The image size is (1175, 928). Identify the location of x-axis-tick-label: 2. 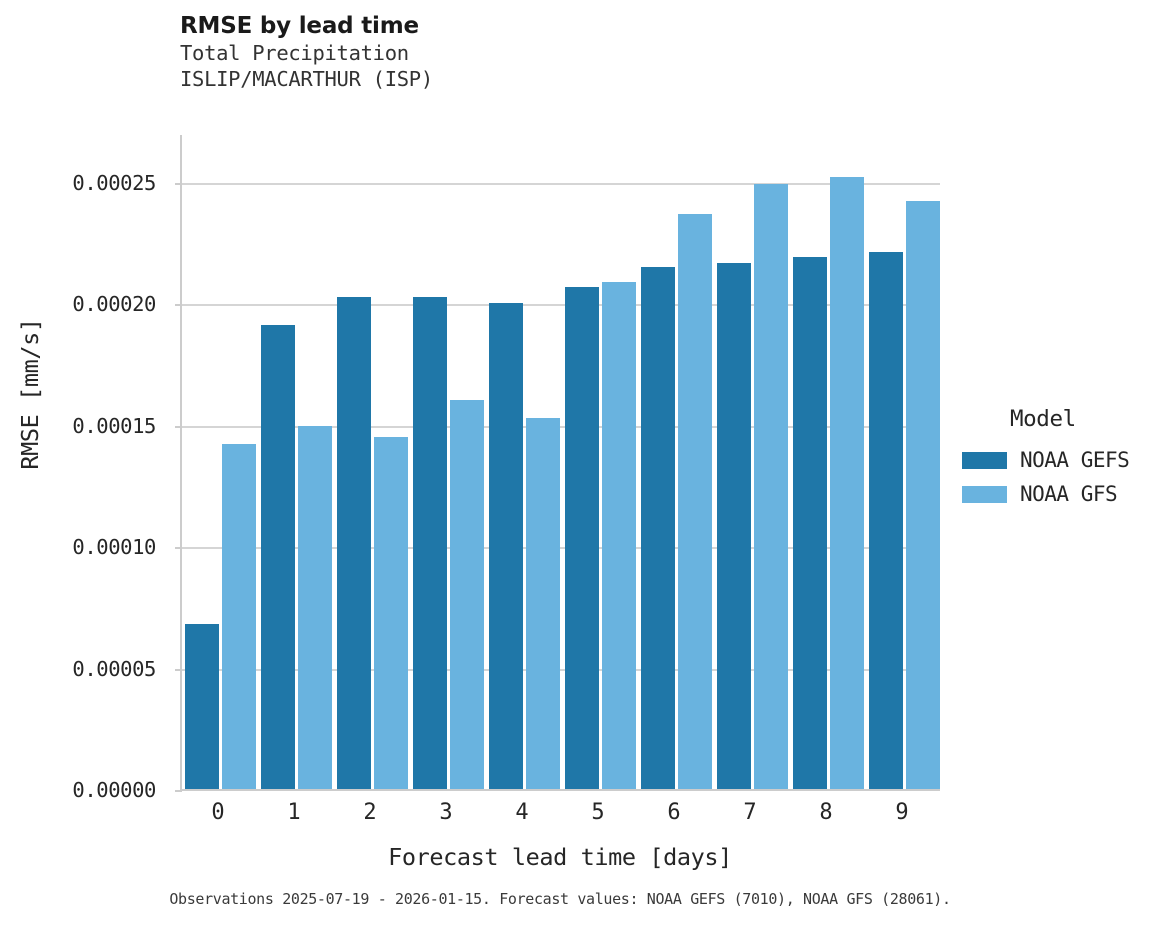
(370, 812).